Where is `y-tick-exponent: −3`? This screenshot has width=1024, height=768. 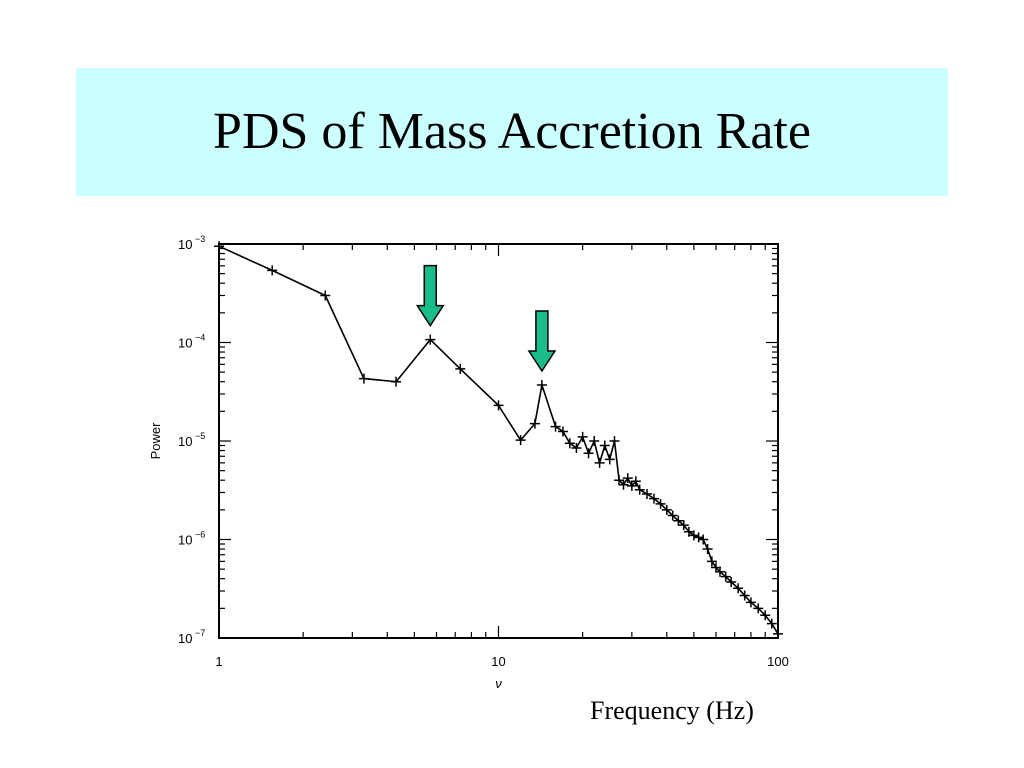
y-tick-exponent: −3 is located at coordinates (200, 239).